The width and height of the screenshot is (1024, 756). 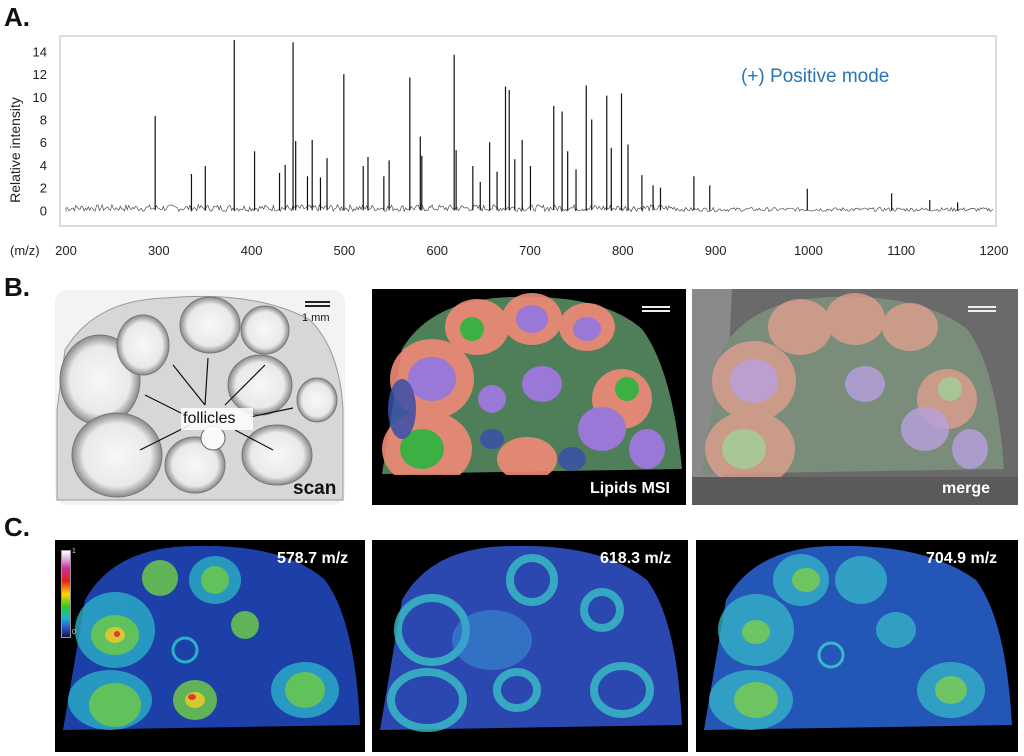 What do you see at coordinates (43, 142) in the screenshot?
I see `y-tick-label: 6` at bounding box center [43, 142].